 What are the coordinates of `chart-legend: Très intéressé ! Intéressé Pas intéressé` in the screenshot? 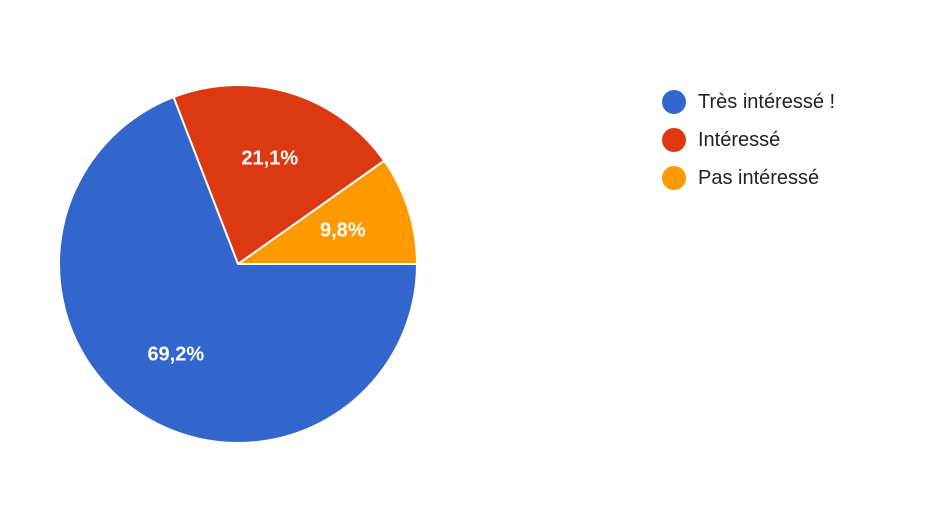 It's located at (748, 140).